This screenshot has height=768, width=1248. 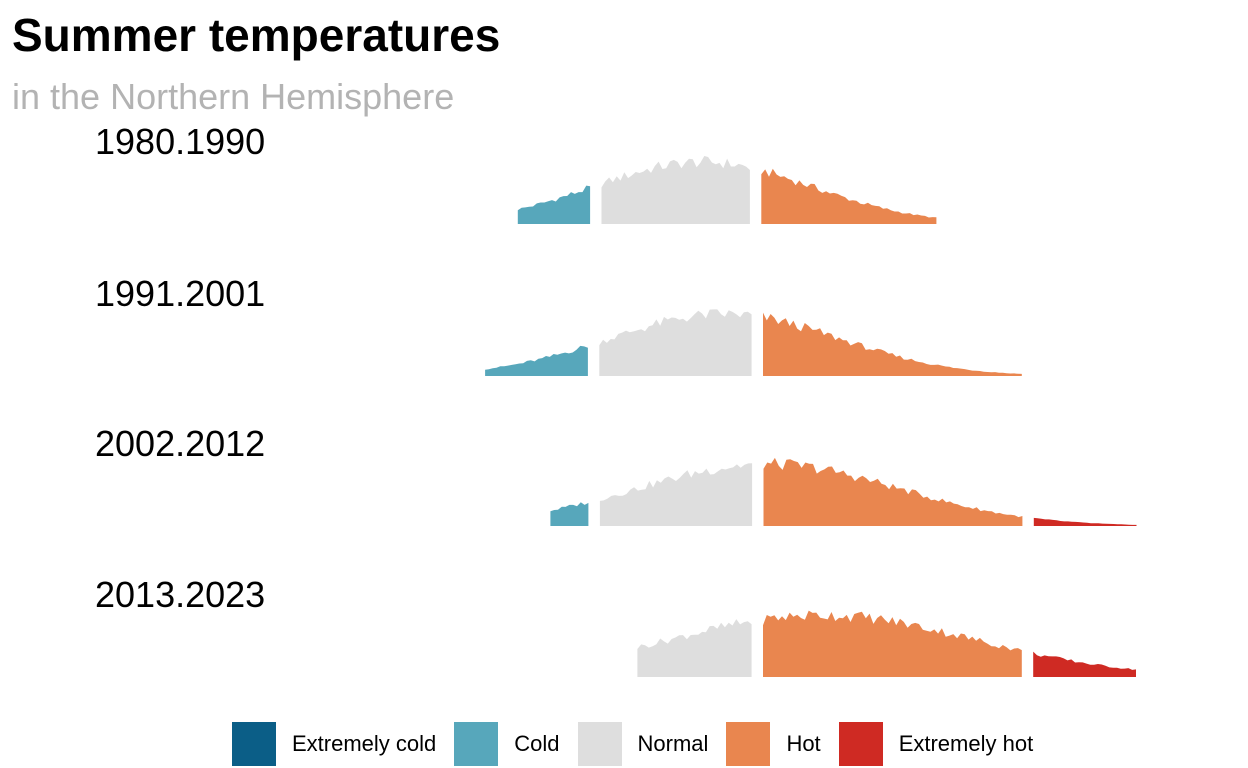 I want to click on legend-item-extremely-cold: Extremely cold, so click(x=334, y=744).